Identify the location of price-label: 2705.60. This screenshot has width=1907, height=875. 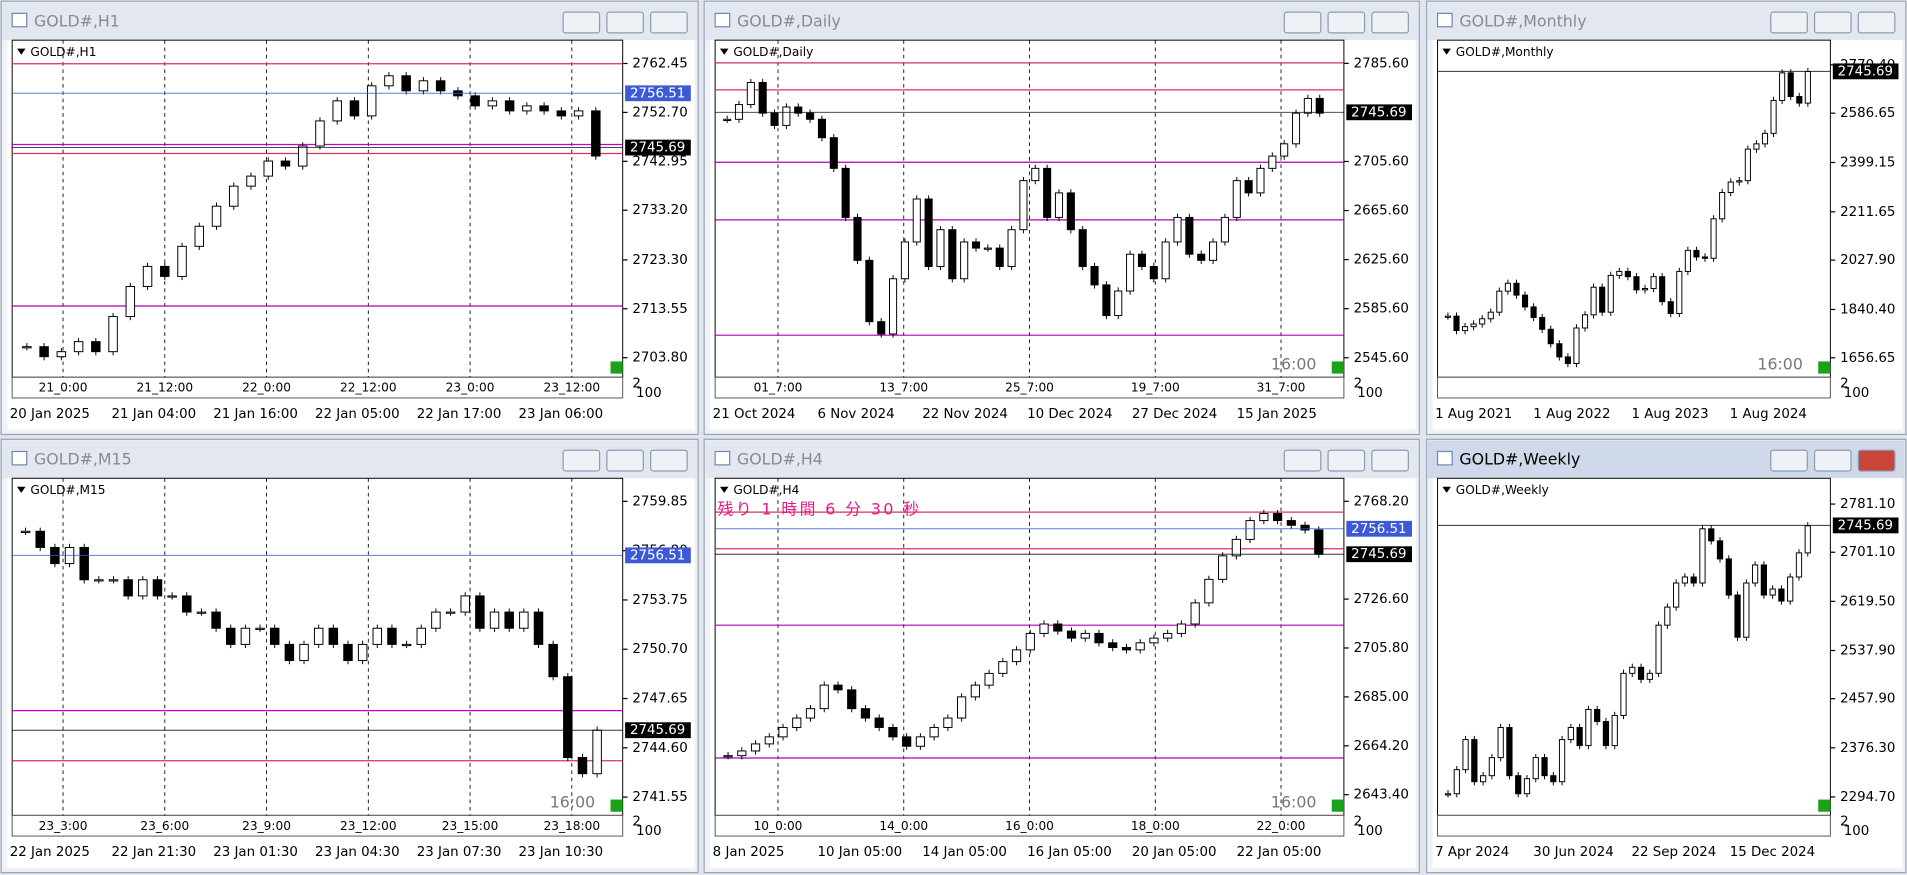
(1381, 161).